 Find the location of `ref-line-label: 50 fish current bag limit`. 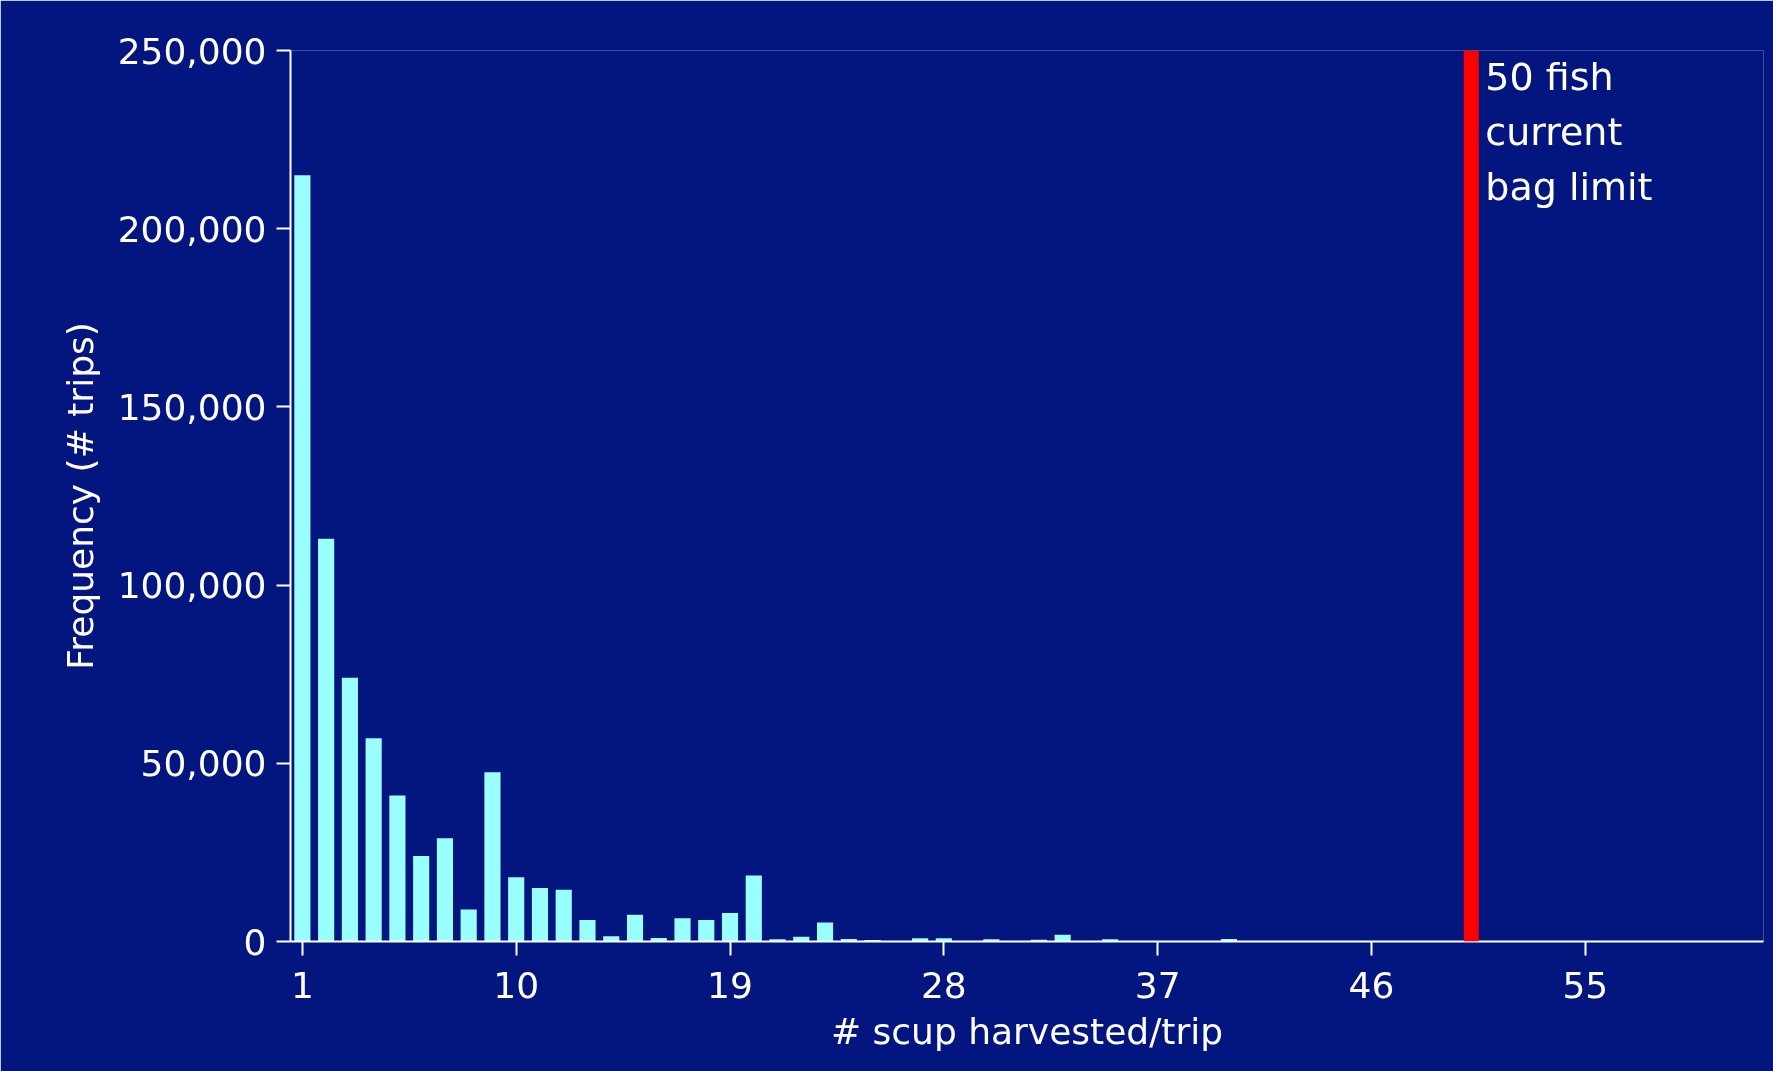

ref-line-label: 50 fish current bag limit is located at coordinates (1569, 131).